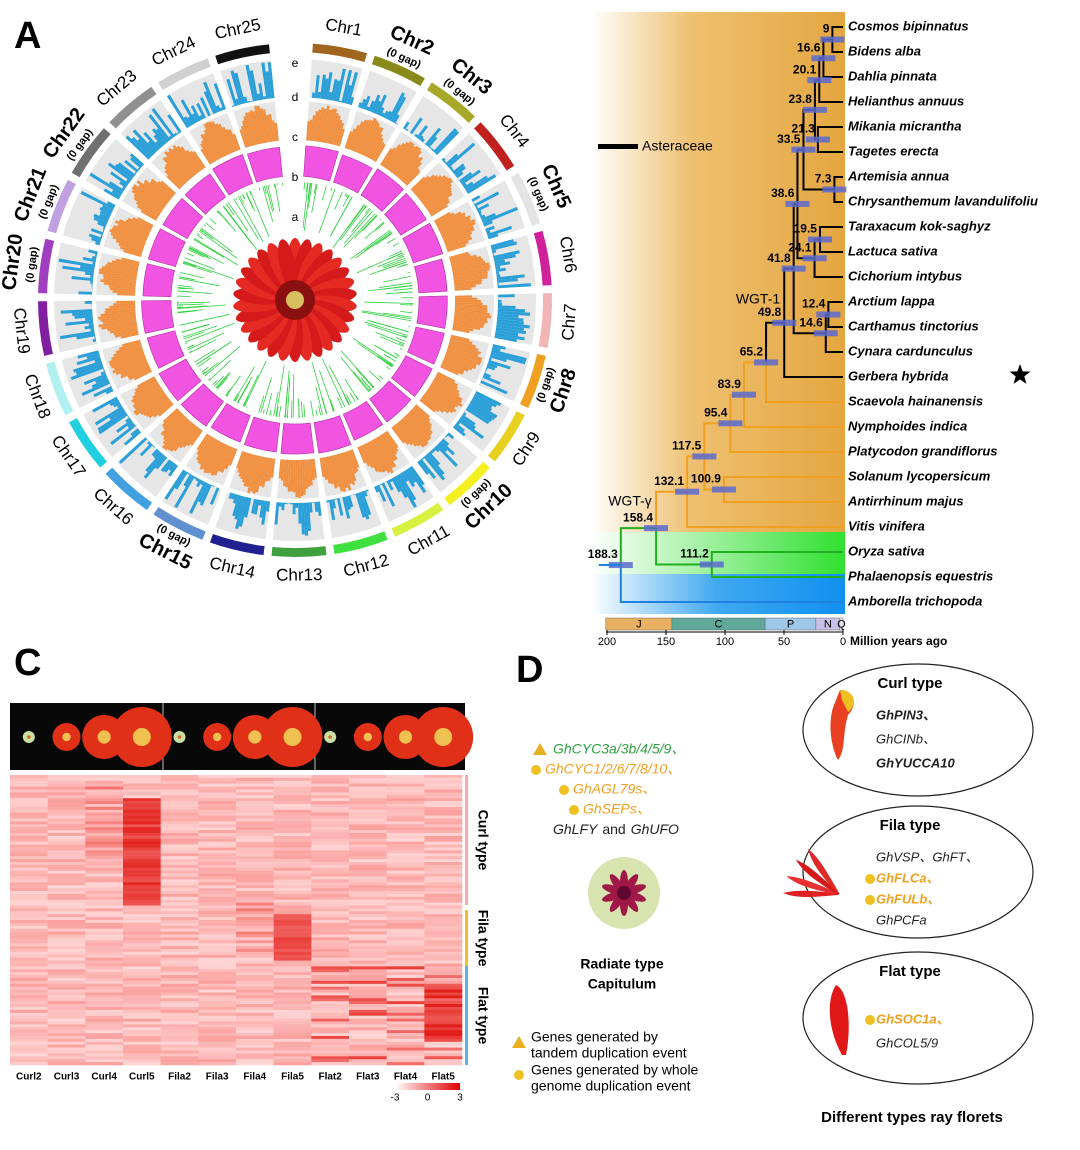 This screenshot has width=1080, height=1150. Describe the element at coordinates (292, 737) in the screenshot. I see `flower-photo-center` at that location.